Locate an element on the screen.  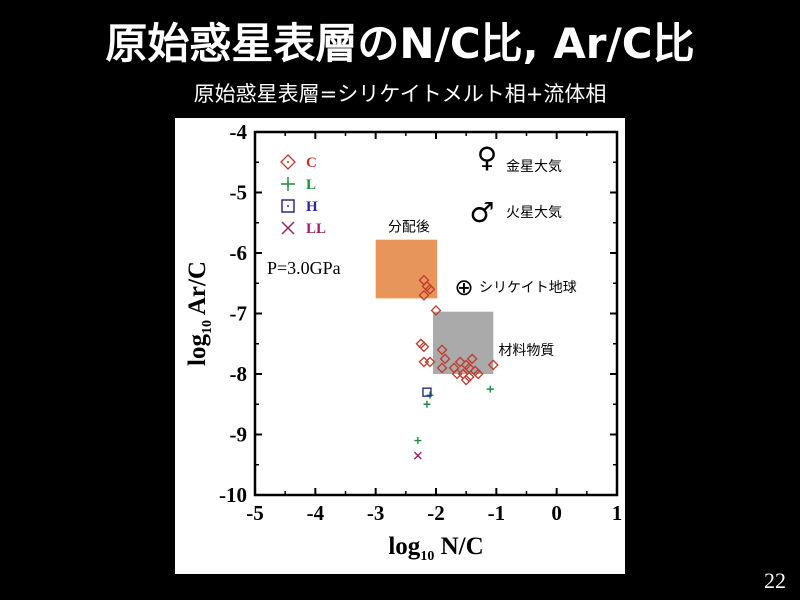
data-point-h is located at coordinates (427, 392).